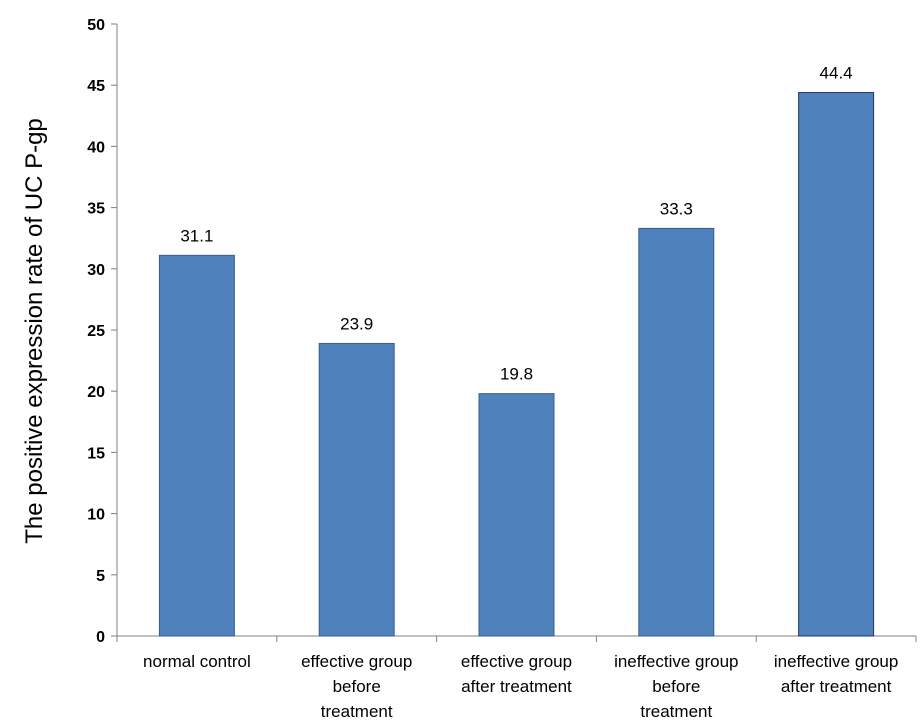 The width and height of the screenshot is (920, 728). I want to click on y-tick-label: 0, so click(100, 637).